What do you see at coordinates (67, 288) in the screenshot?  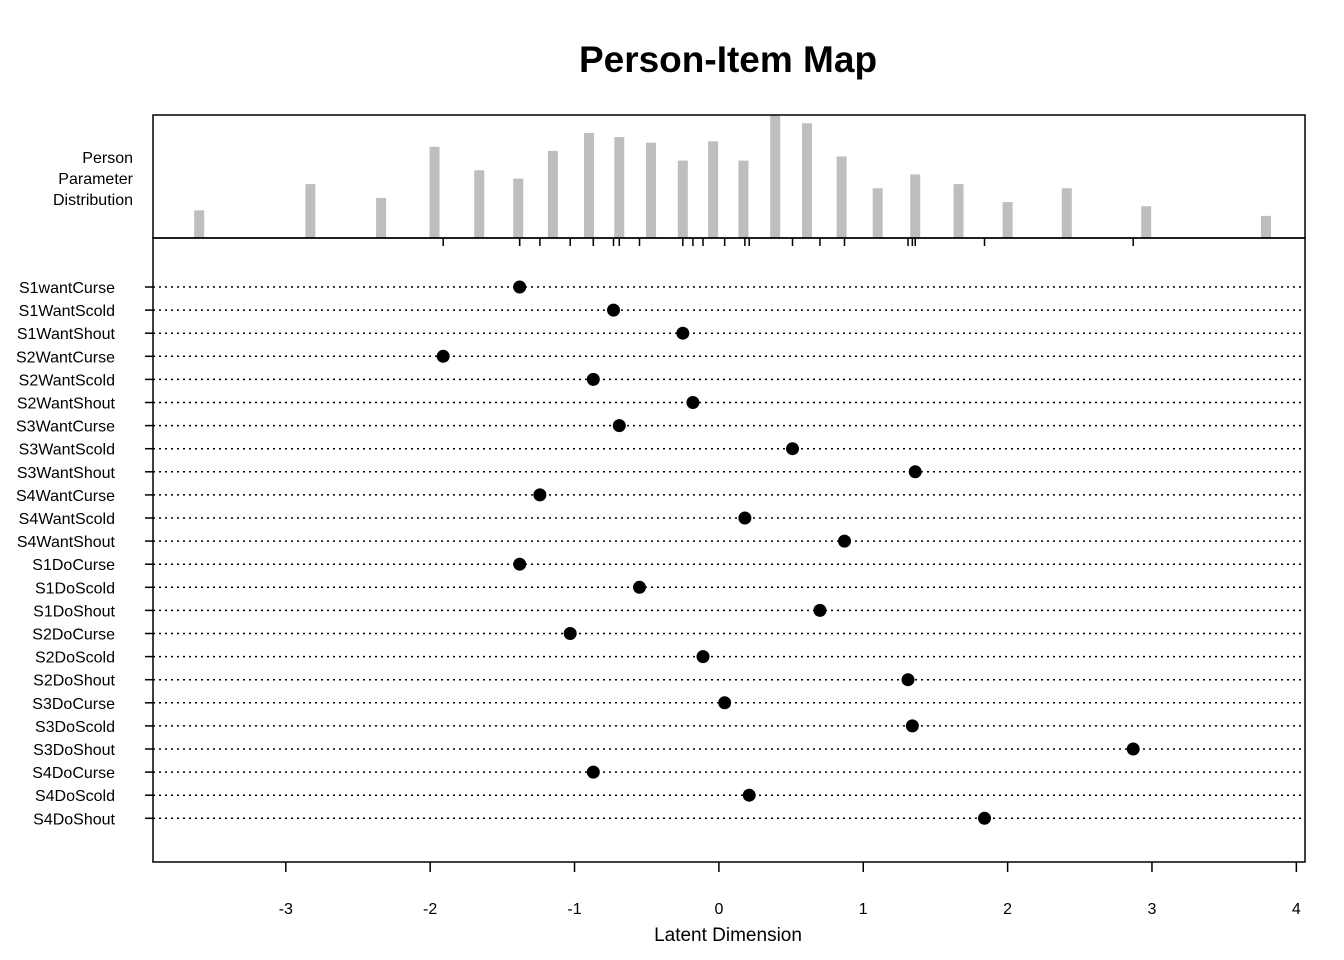 I see `item-label: S1wantCurse` at bounding box center [67, 288].